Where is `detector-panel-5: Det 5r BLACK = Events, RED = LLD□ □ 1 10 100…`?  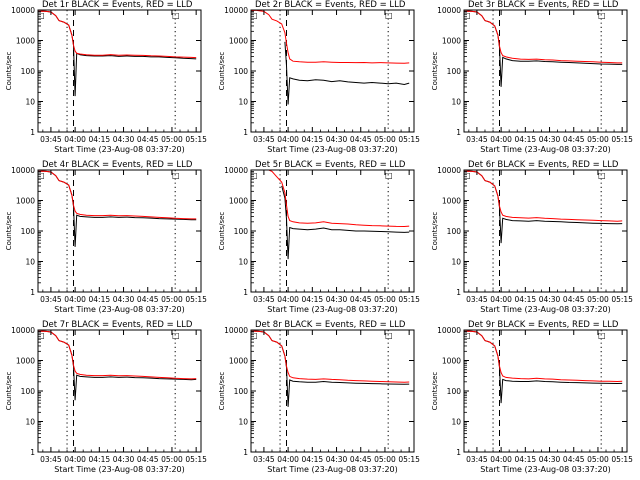
detector-panel-5: Det 5r BLACK = Events, RED = LLD□ □ 1 10 100… is located at coordinates (319, 237).